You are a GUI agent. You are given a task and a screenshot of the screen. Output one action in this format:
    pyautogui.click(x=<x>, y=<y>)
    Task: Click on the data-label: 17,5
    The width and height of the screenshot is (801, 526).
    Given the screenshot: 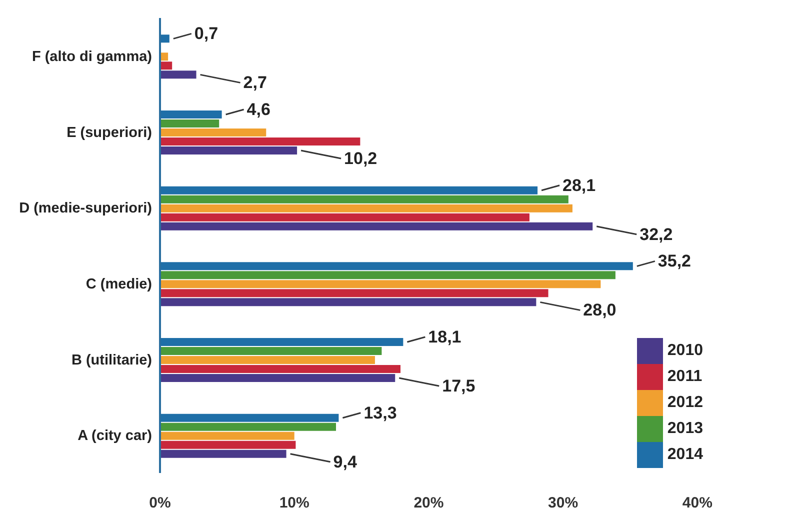 What is the action you would take?
    pyautogui.click(x=459, y=386)
    